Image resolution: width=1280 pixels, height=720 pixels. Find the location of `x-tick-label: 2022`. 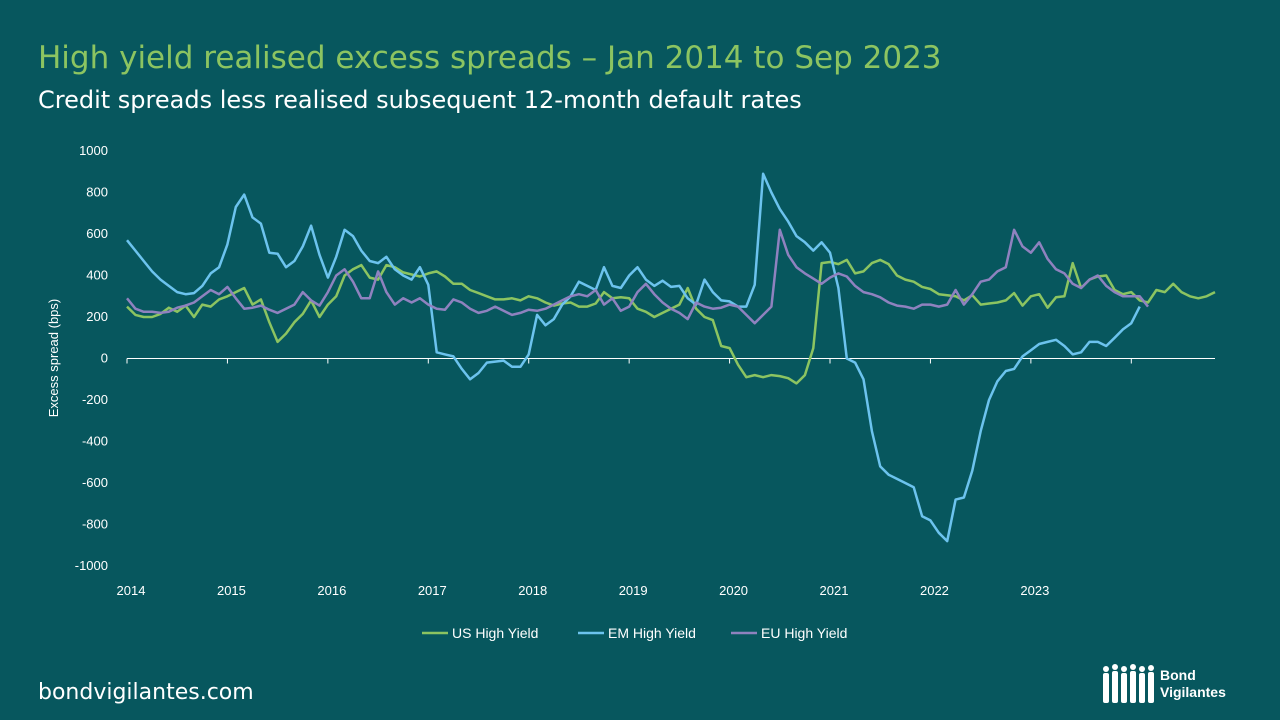

x-tick-label: 2022 is located at coordinates (934, 590).